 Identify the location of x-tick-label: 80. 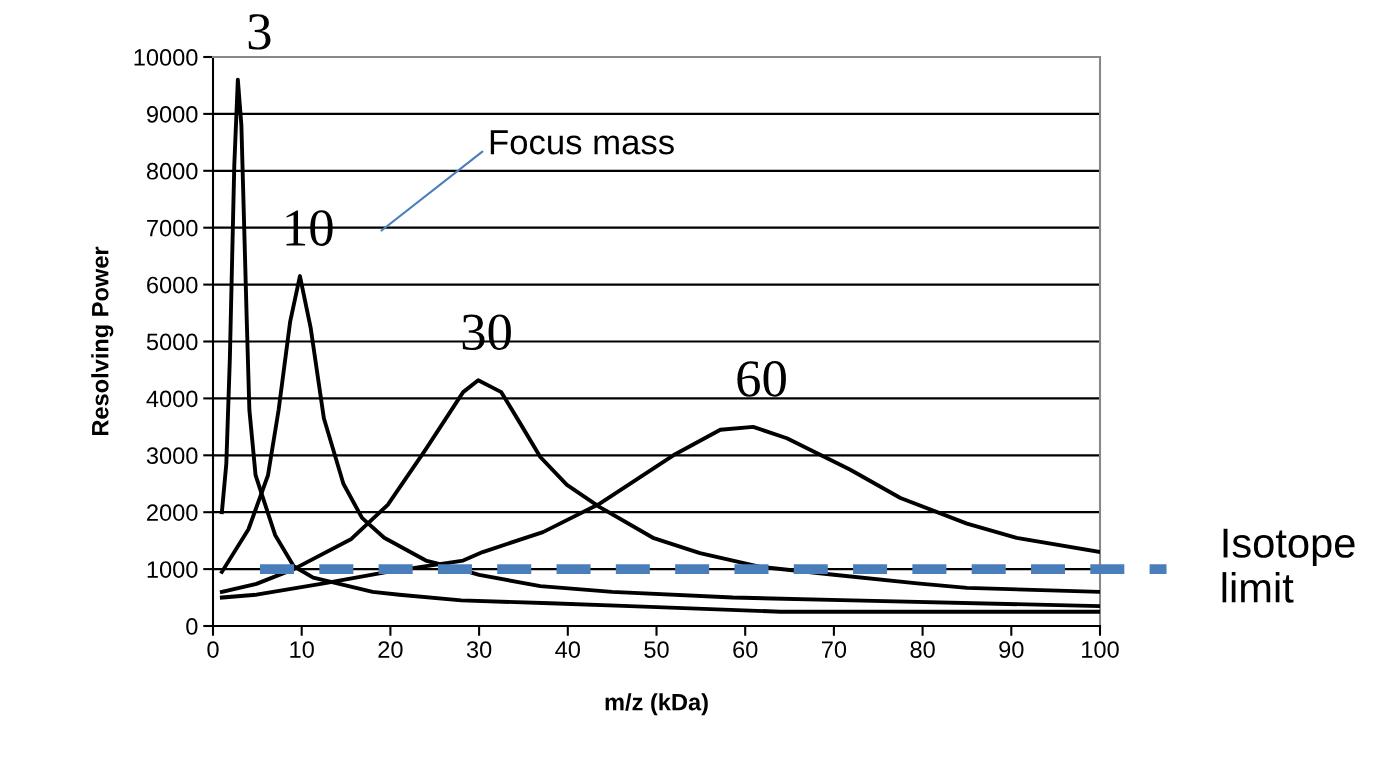
(922, 649).